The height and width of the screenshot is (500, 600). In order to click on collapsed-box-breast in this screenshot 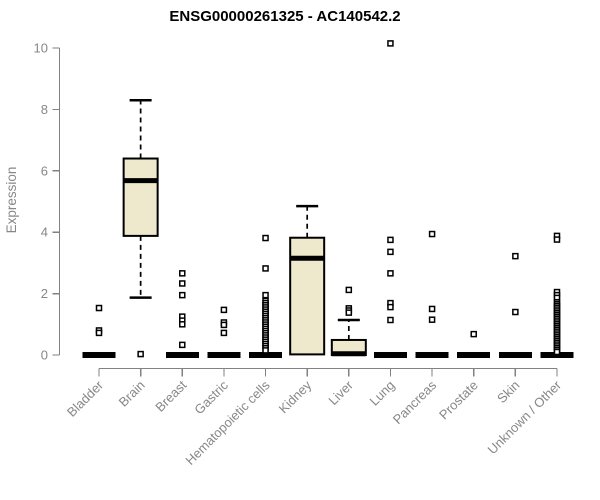, I will do `click(182, 355)`.